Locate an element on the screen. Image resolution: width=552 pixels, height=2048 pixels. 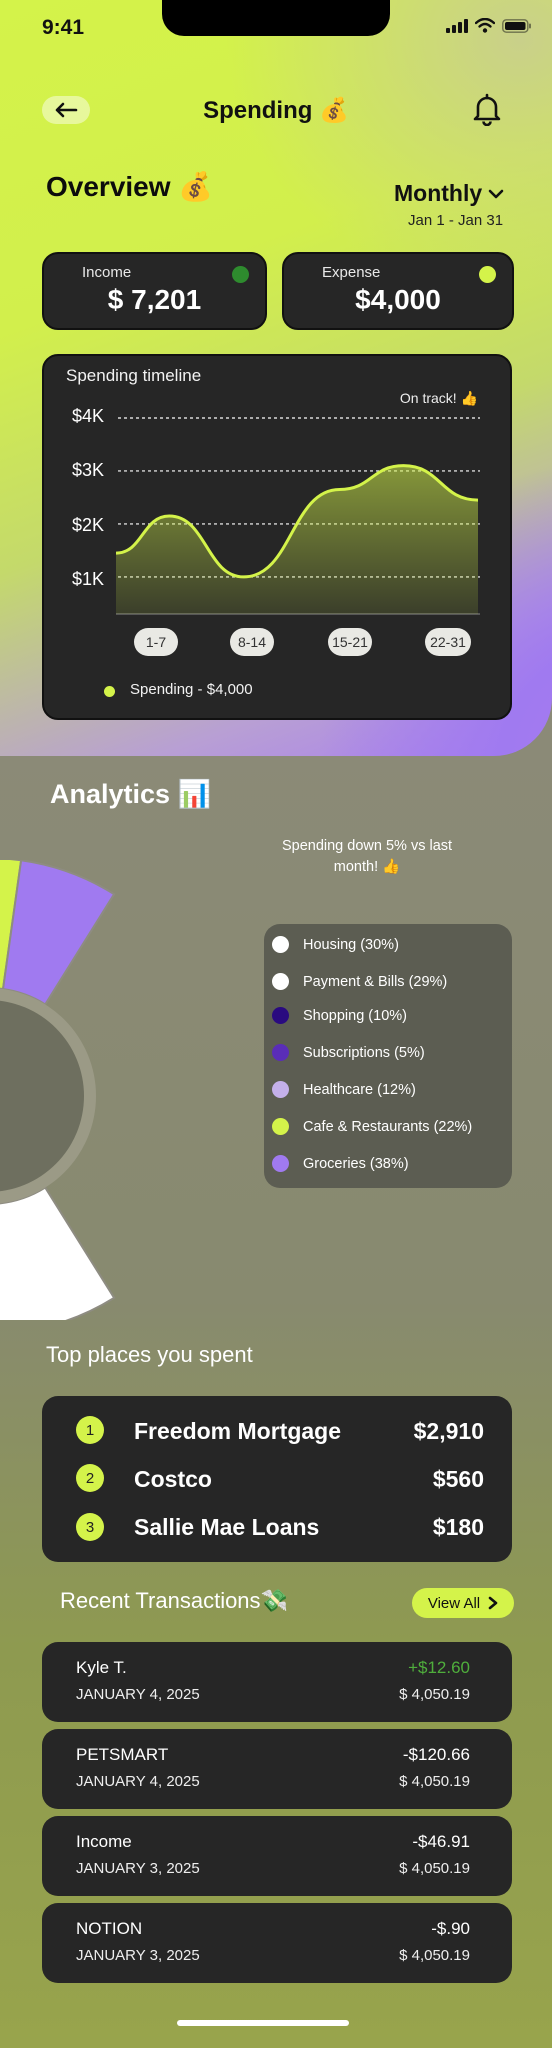
legend-item-subscriptions: Subscriptions (5%) is located at coordinates (348, 1052).